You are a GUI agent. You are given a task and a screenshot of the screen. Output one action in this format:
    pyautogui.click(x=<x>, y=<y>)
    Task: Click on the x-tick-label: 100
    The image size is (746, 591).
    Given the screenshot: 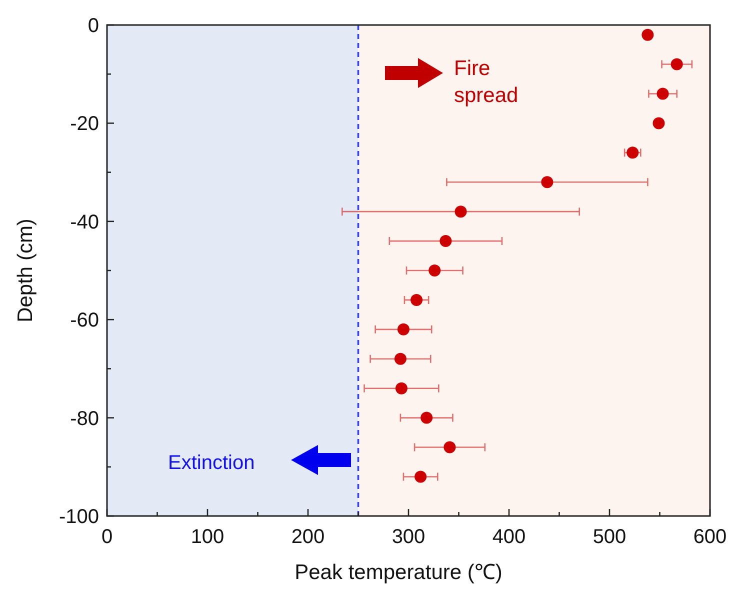 What is the action you would take?
    pyautogui.click(x=207, y=537)
    